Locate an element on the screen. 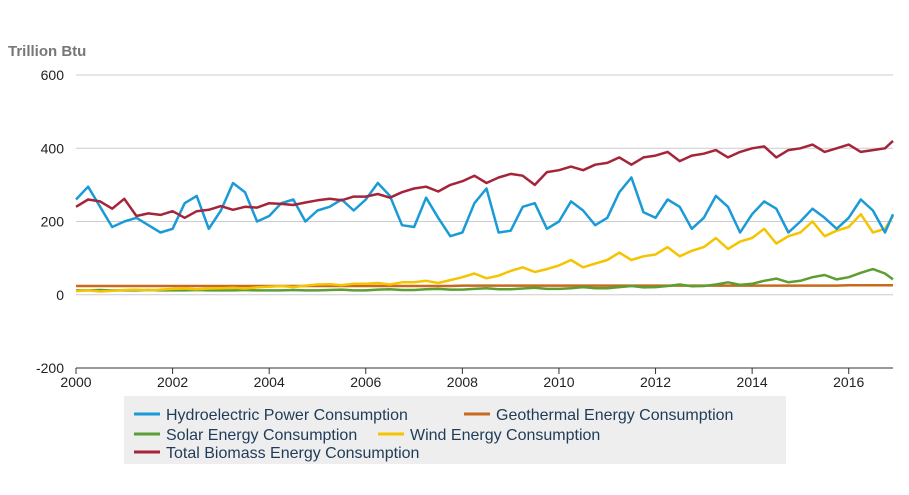  series-line-solar-energy-consumption is located at coordinates (485, 279).